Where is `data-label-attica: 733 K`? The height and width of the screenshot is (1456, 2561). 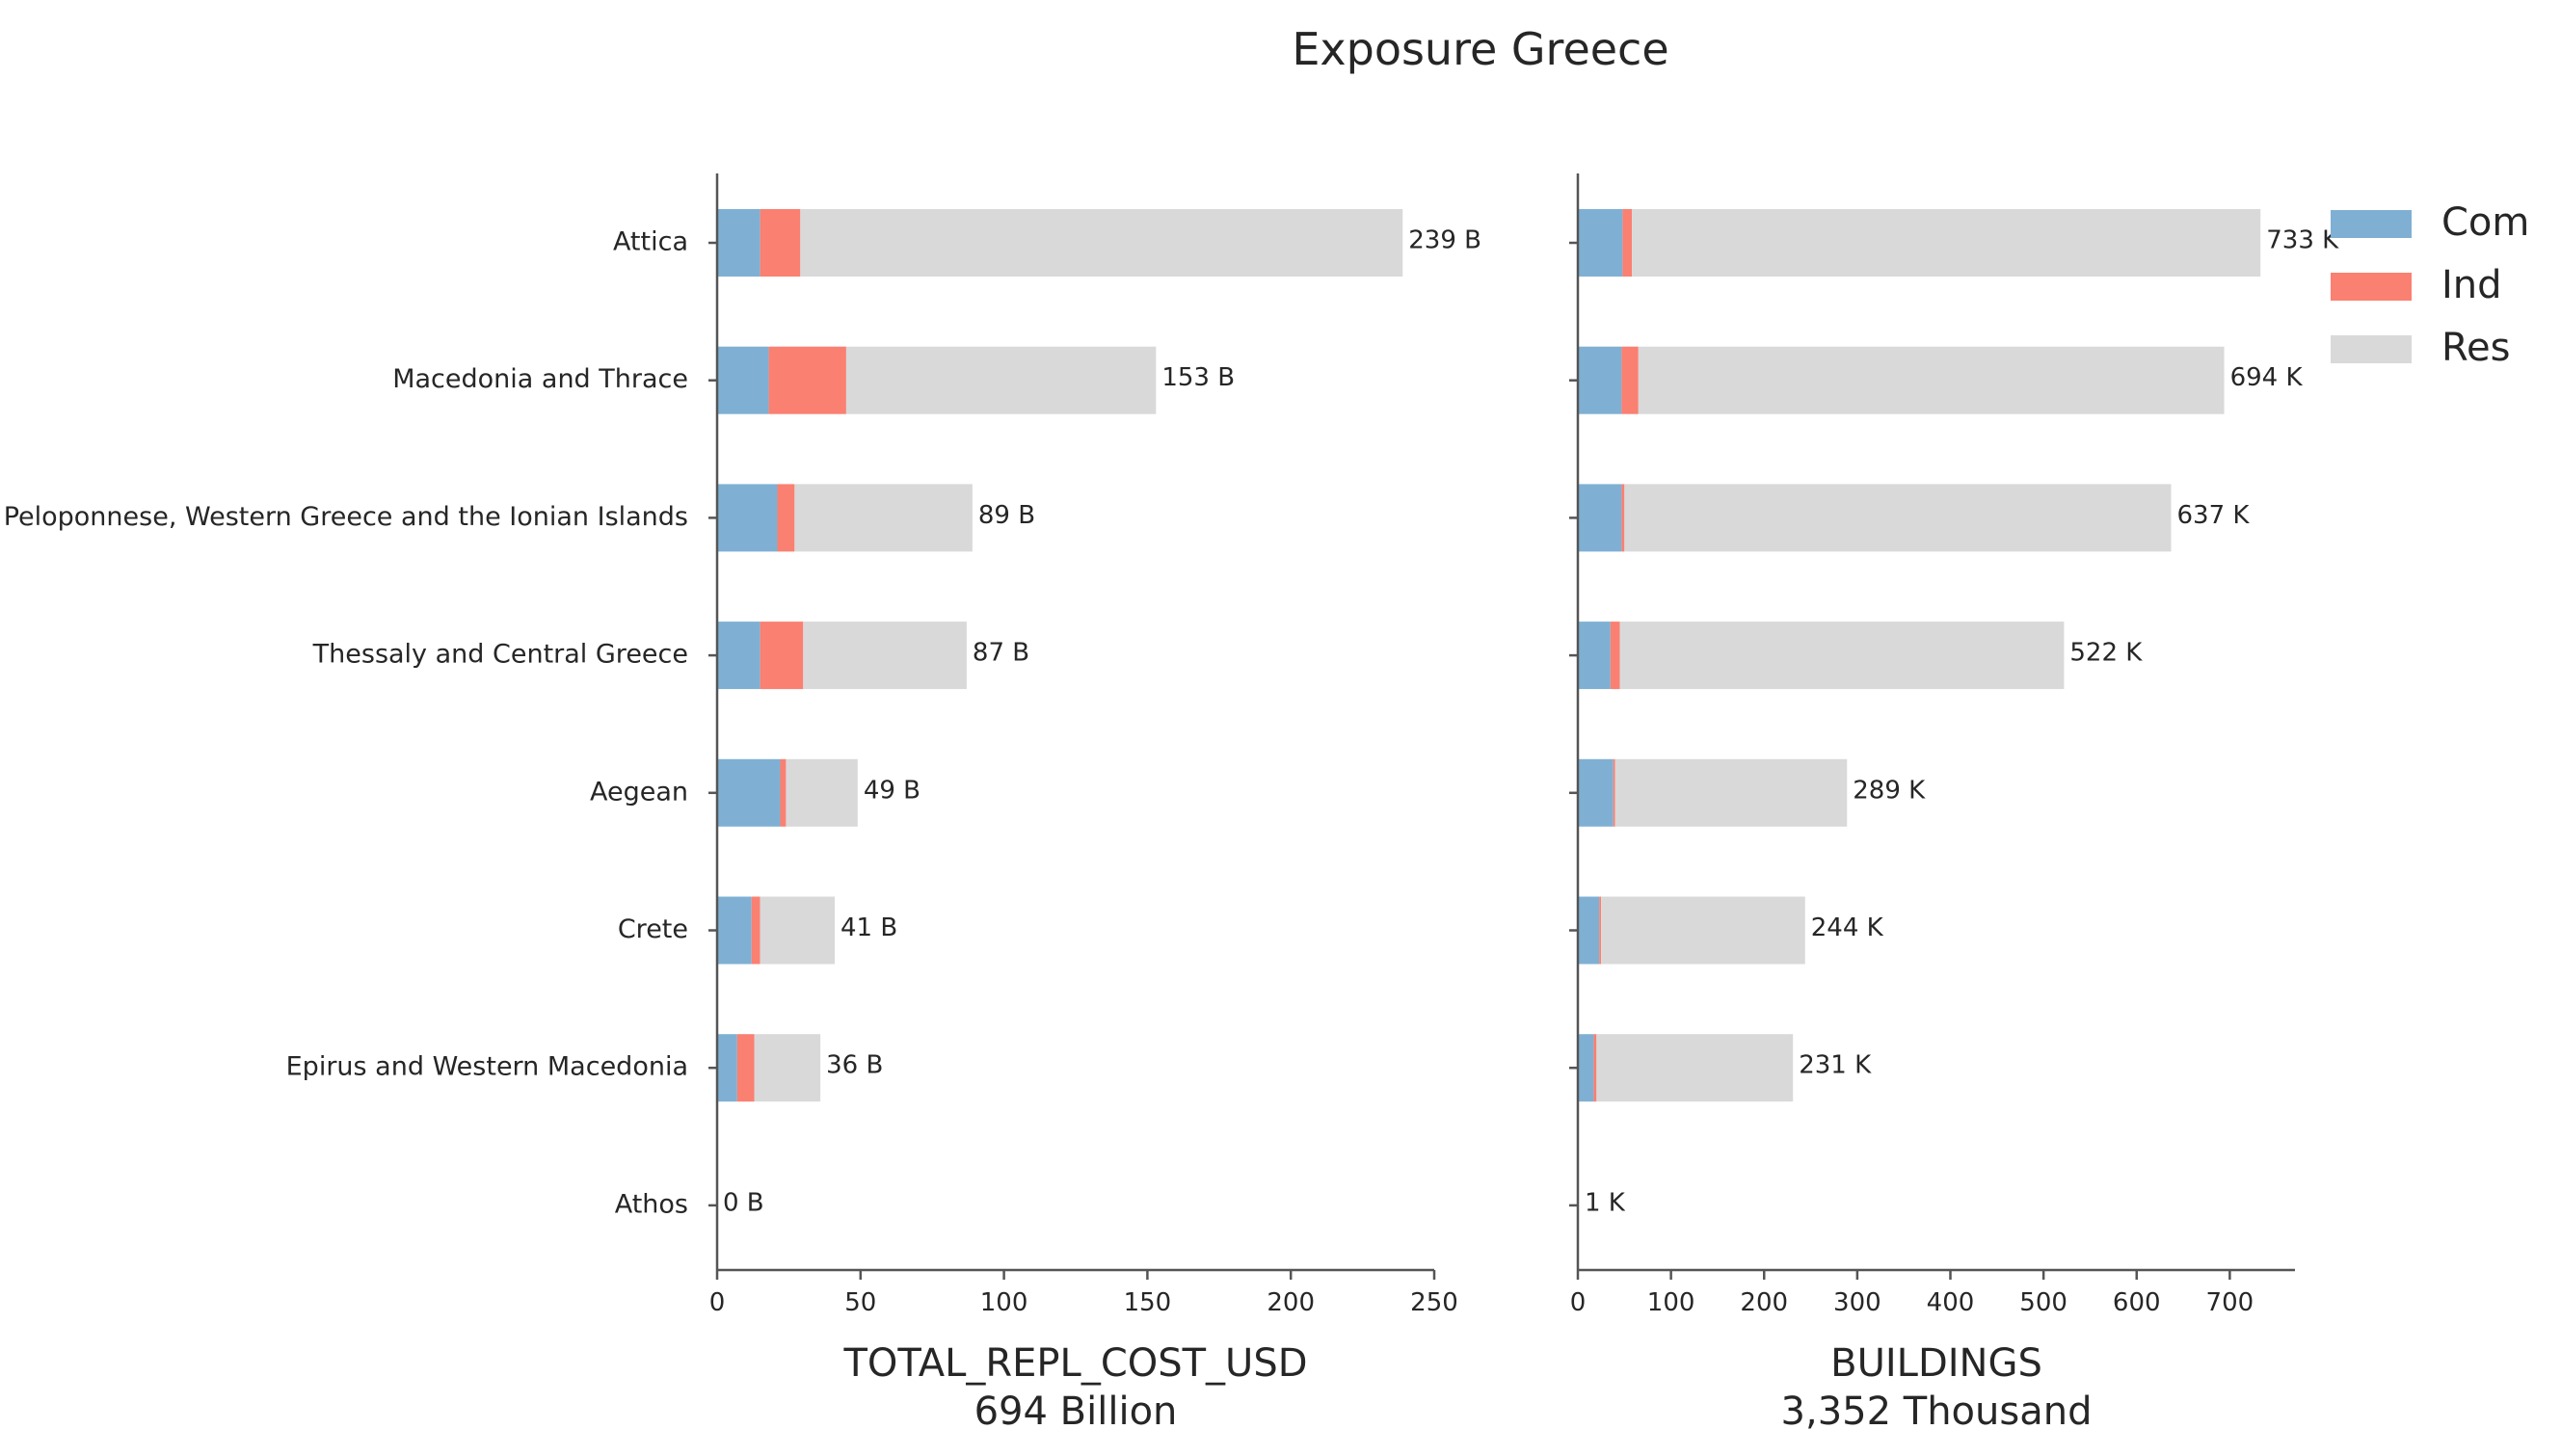 data-label-attica: 733 K is located at coordinates (2302, 240).